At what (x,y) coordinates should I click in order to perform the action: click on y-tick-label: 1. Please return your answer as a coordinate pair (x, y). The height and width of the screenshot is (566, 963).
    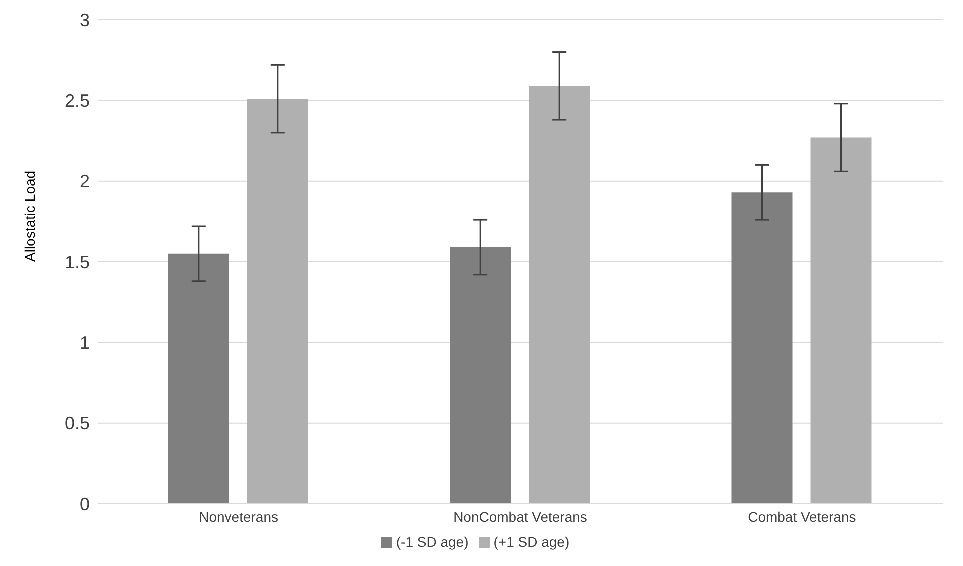
    Looking at the image, I should click on (85, 343).